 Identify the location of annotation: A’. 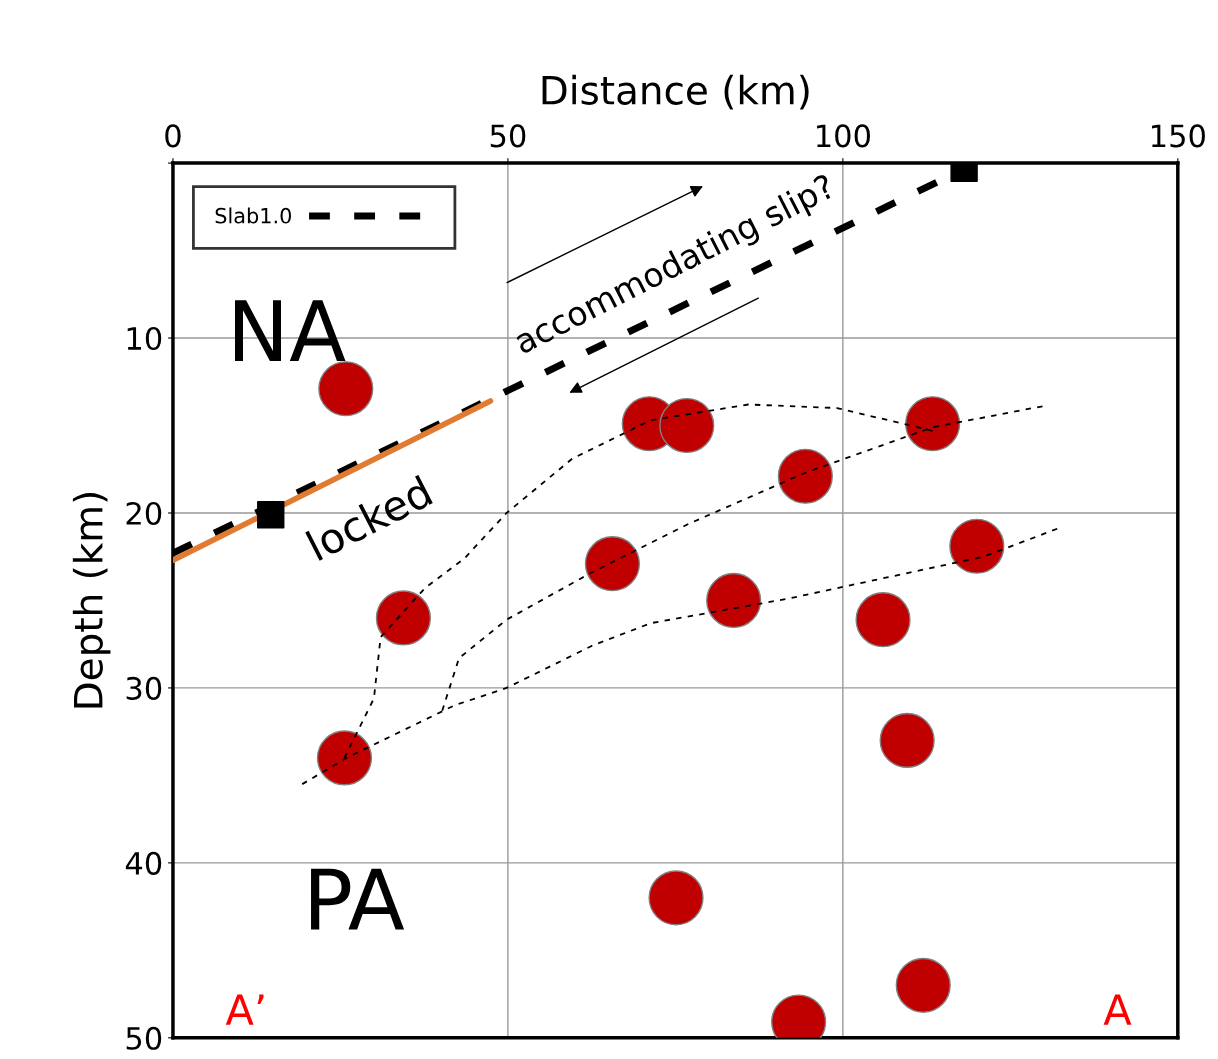
(244, 1009).